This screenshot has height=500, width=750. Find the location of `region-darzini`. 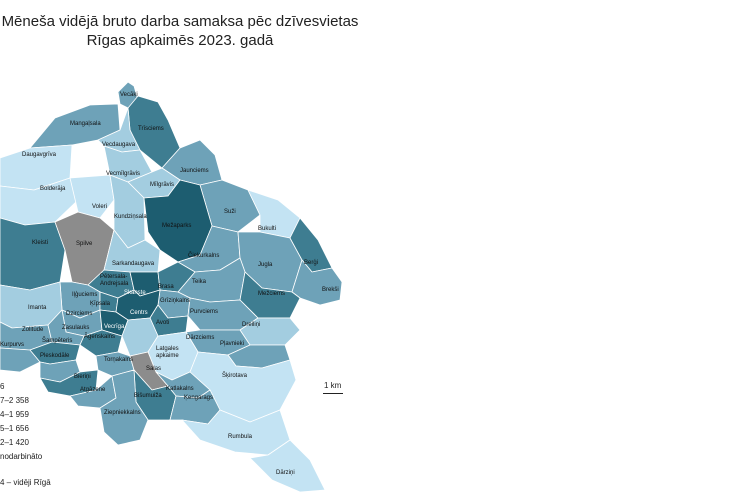

region-darzini is located at coordinates (287, 466).